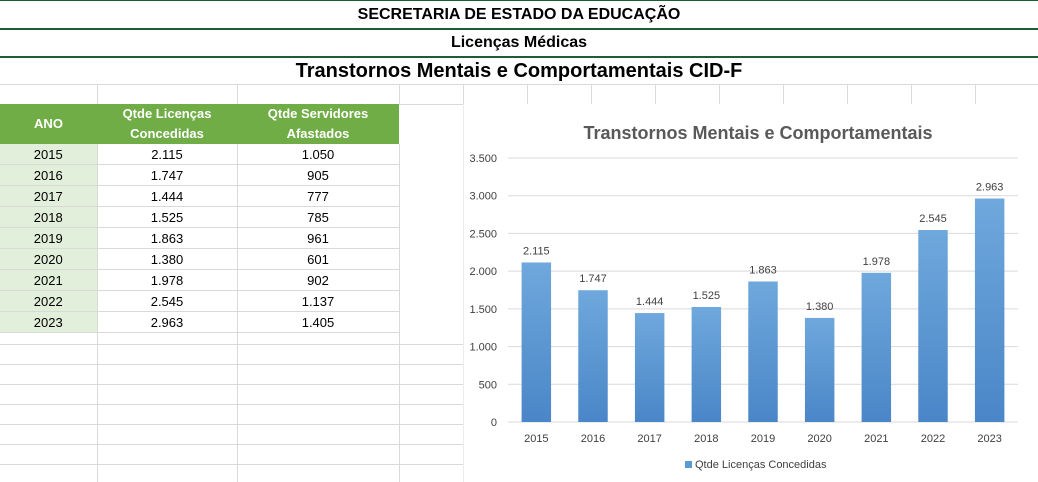  Describe the element at coordinates (483, 234) in the screenshot. I see `y-tick-label: 2.500` at that location.